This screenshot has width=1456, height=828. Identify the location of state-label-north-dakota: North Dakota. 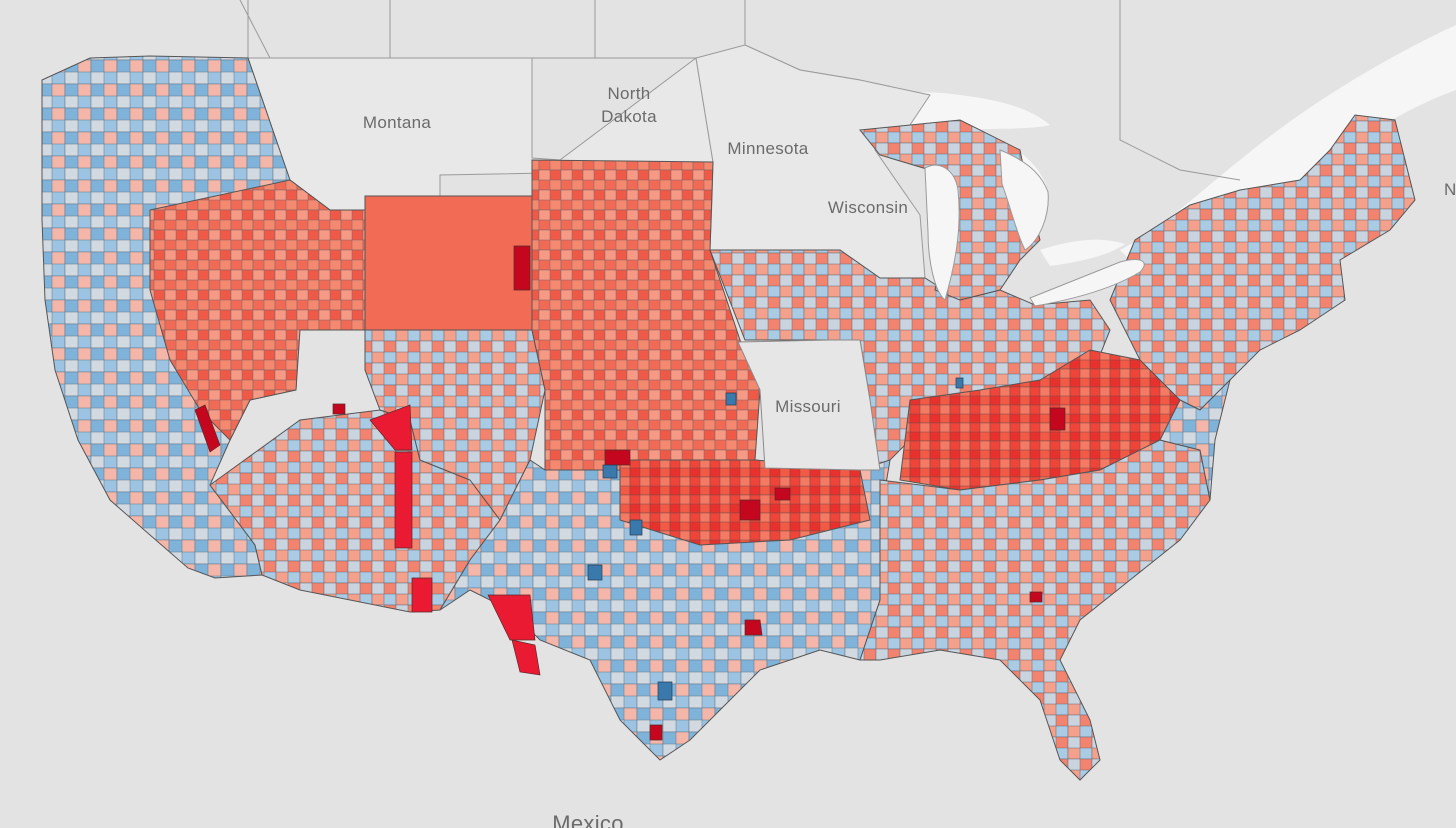
(629, 105).